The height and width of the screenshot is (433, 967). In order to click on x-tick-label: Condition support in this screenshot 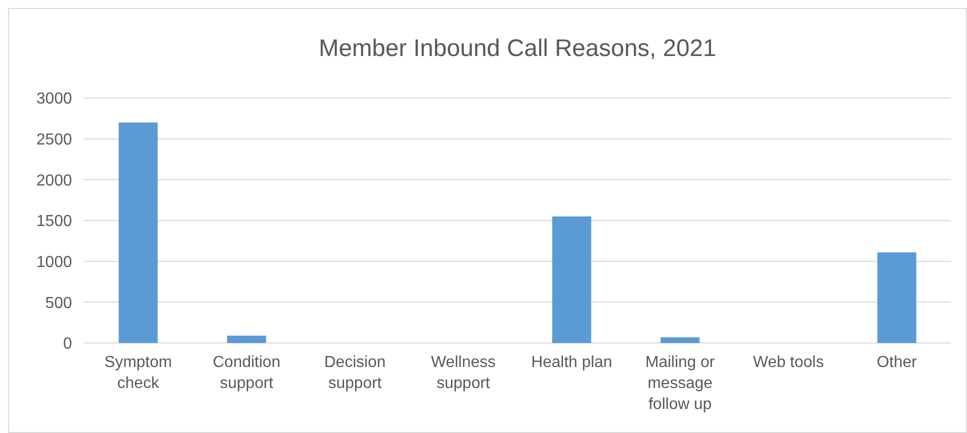, I will do `click(246, 373)`.